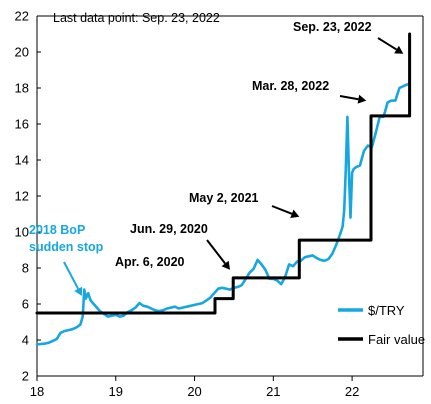 The width and height of the screenshot is (431, 404). Describe the element at coordinates (25, 304) in the screenshot. I see `y-tick-label: 6` at that location.